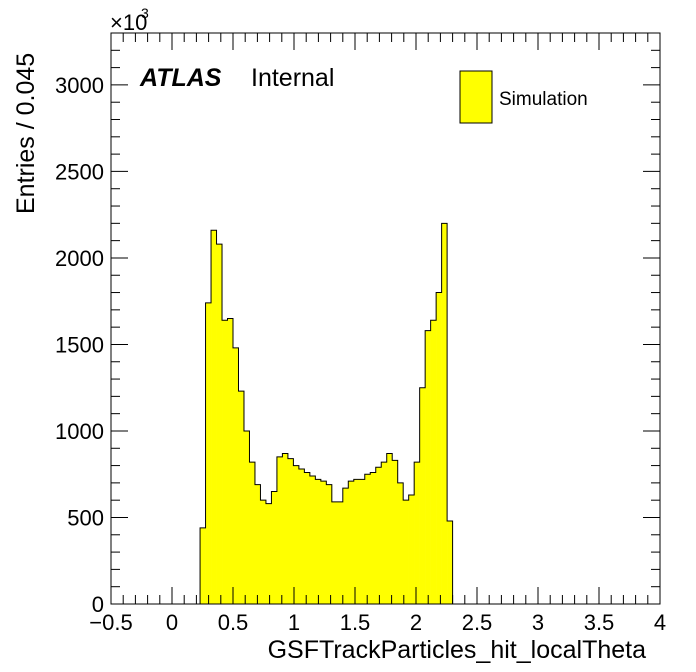 The width and height of the screenshot is (696, 672). I want to click on x-tick-label: 3, so click(538, 622).